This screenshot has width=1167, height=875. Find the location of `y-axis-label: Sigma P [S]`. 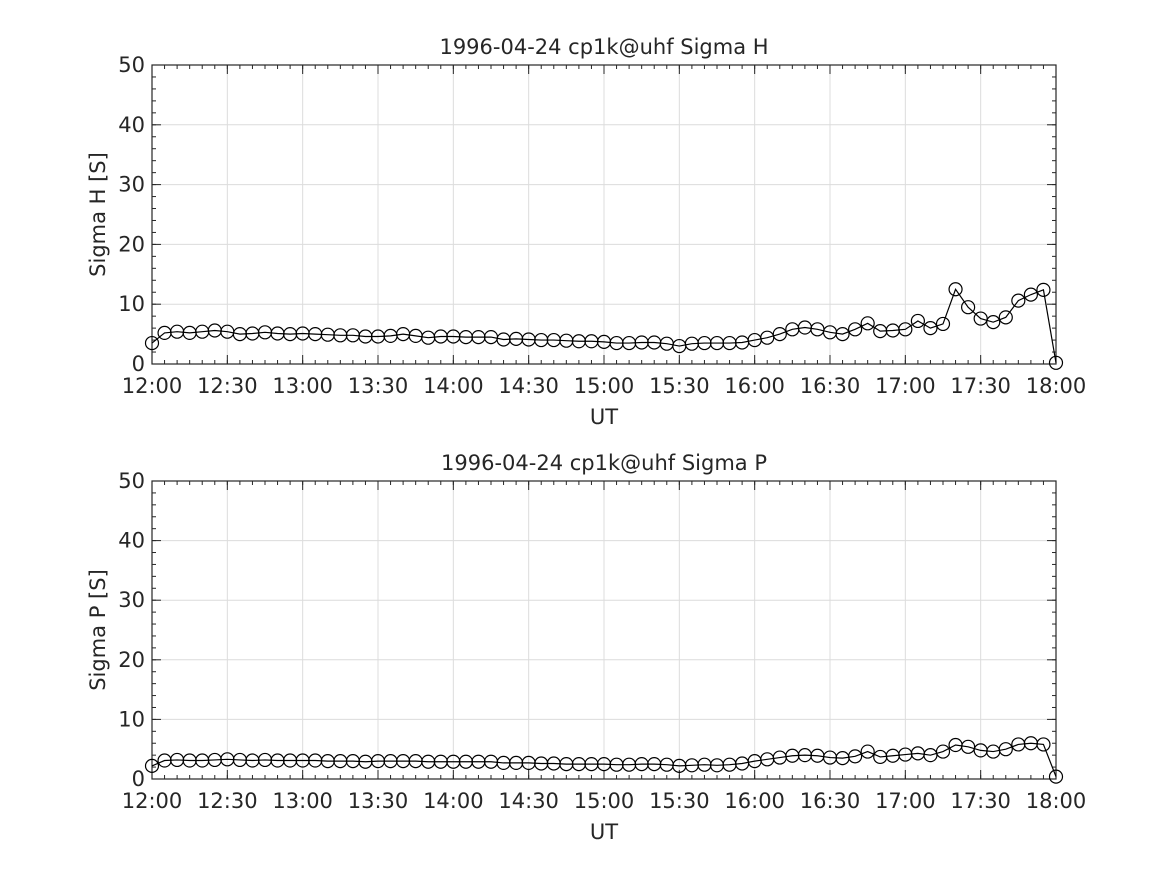

y-axis-label: Sigma P [S] is located at coordinates (98, 630).